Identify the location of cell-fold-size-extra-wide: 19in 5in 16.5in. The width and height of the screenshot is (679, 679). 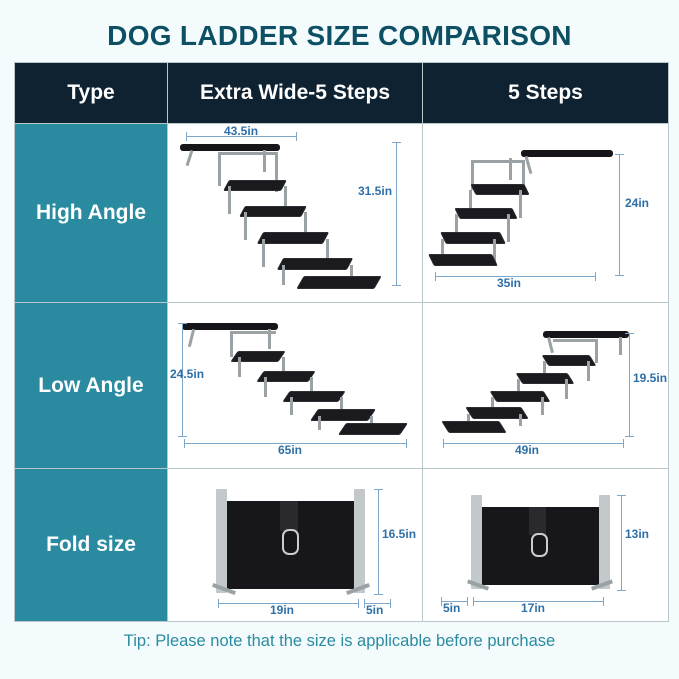
(295, 545).